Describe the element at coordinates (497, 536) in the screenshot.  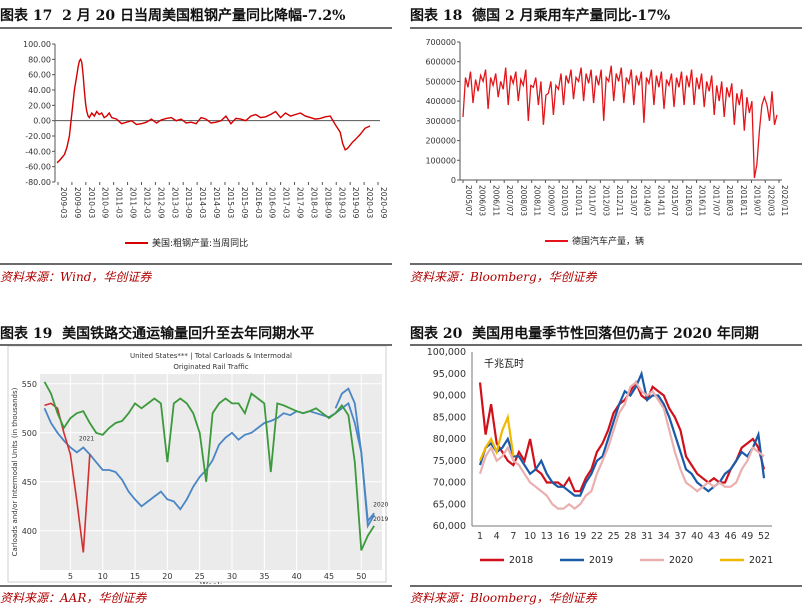
I see `x-tick-label: 4` at that location.